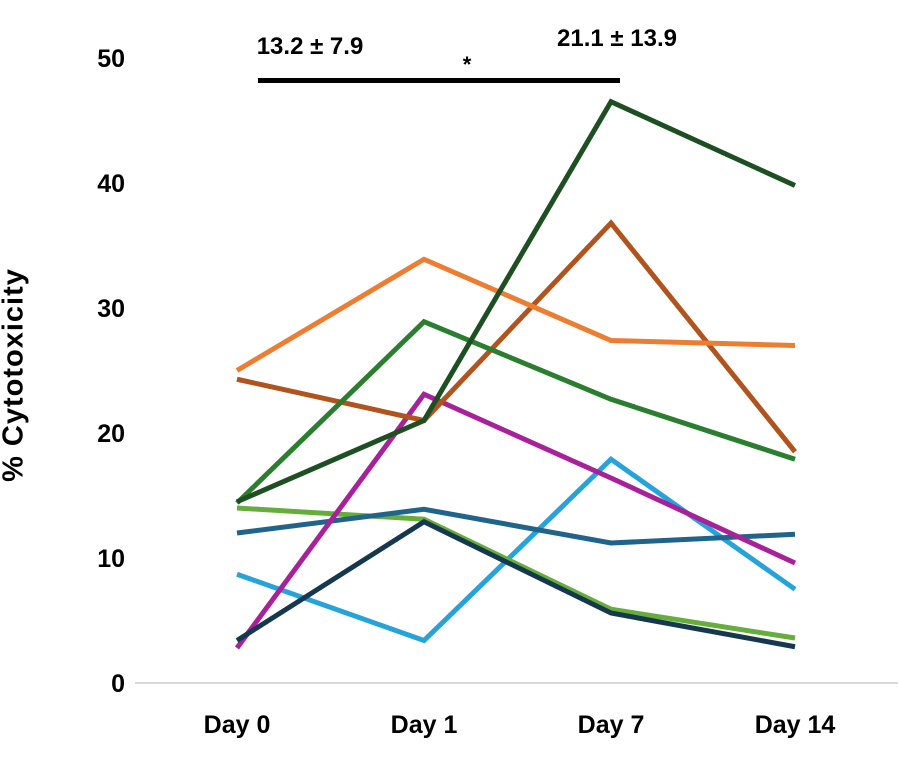 The height and width of the screenshot is (765, 900). I want to click on significance-bracket, so click(439, 80).